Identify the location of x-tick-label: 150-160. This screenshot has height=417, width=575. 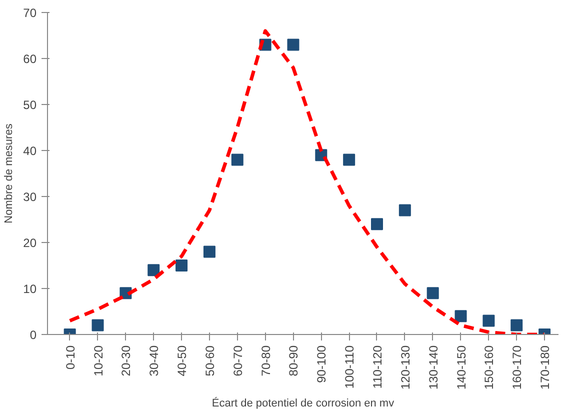
(489, 367).